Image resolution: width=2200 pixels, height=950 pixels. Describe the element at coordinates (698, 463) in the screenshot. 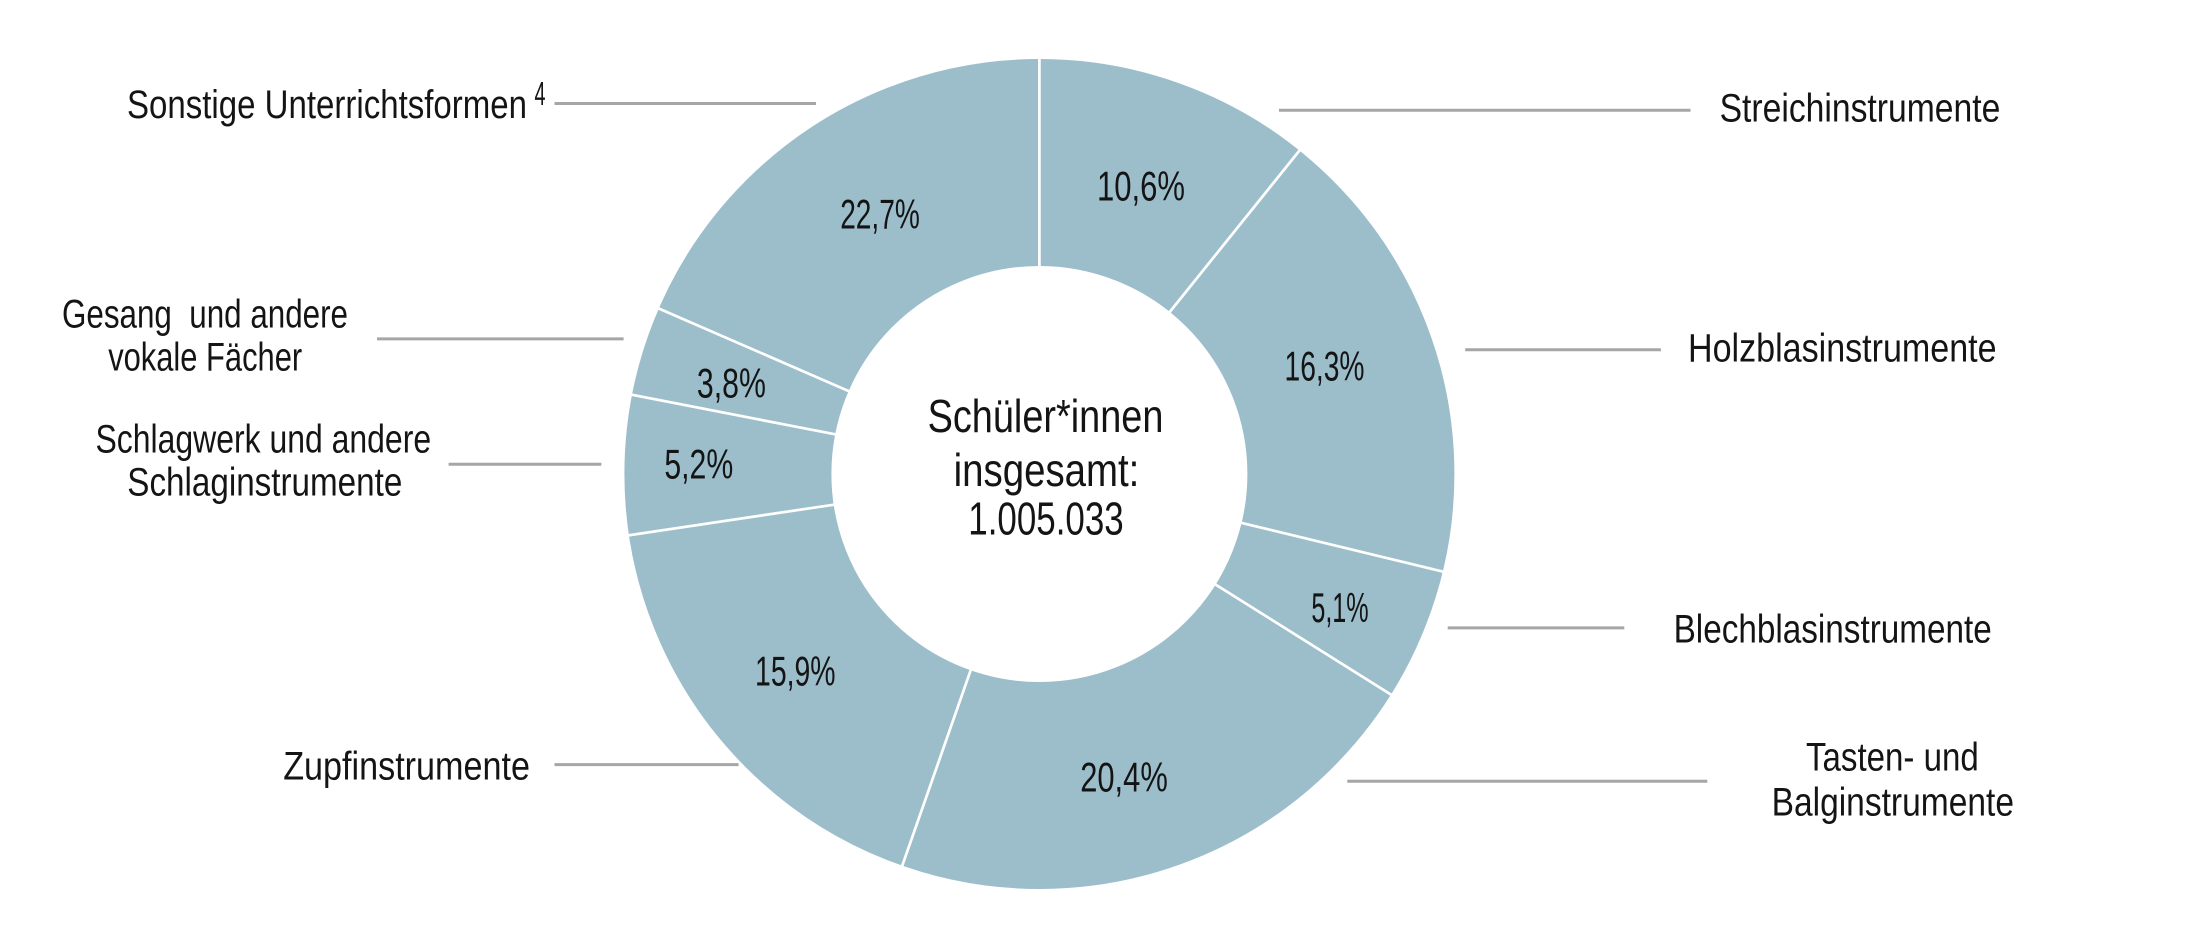

I see `svg-text: 5,2%` at that location.